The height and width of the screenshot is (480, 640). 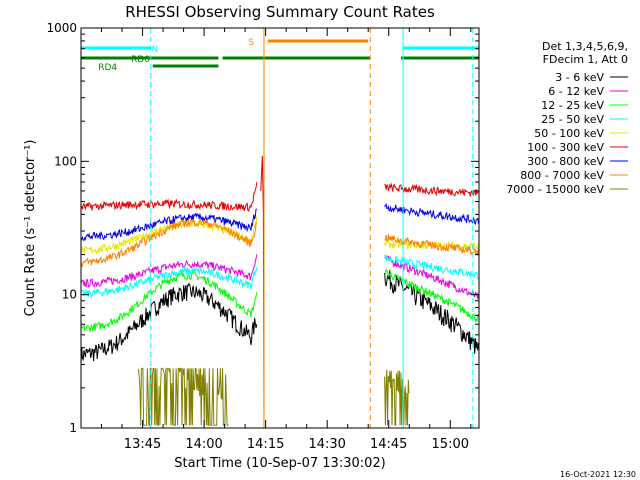 What do you see at coordinates (183, 396) in the screenshot?
I see `series-line-7000to15000keV-pre` at bounding box center [183, 396].